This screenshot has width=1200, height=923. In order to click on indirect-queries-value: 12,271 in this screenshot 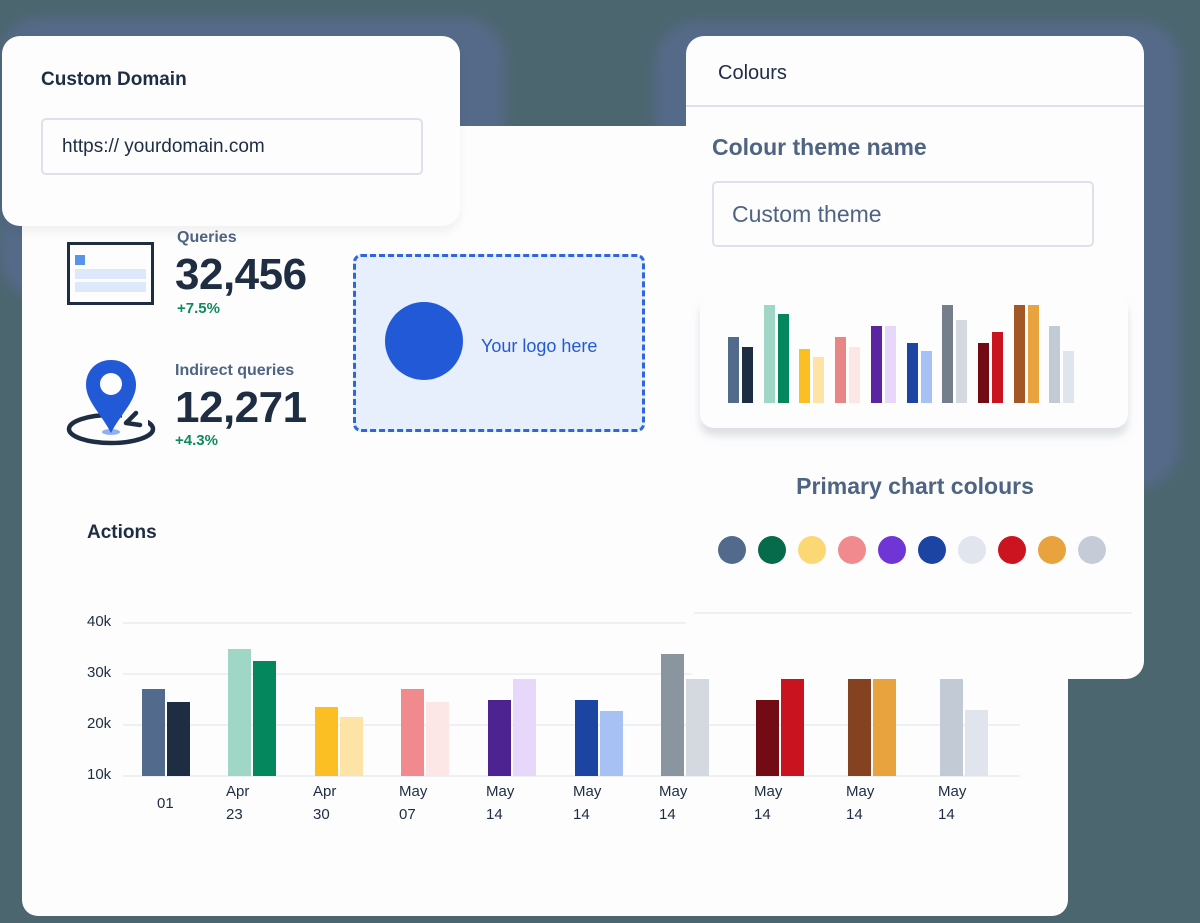, I will do `click(241, 407)`.